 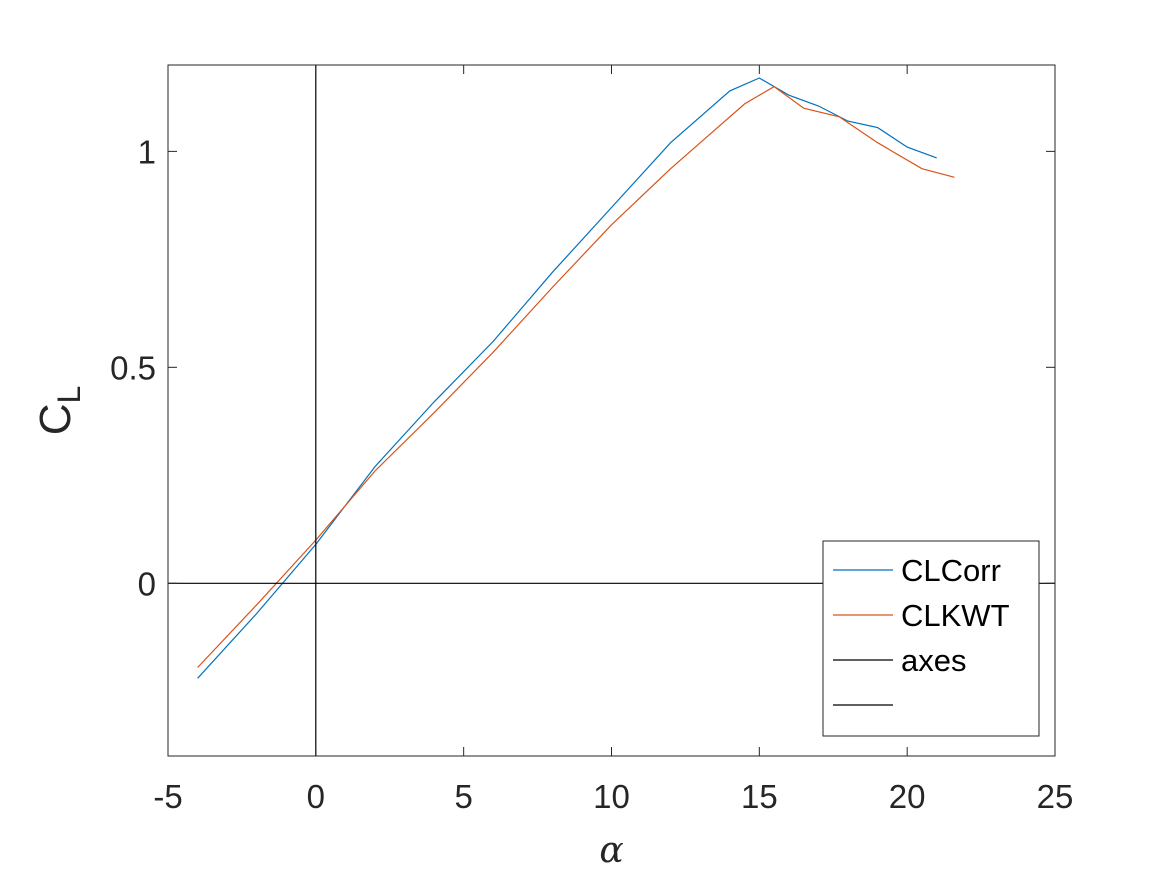 I want to click on legend-label: CLKWT, so click(x=955, y=615).